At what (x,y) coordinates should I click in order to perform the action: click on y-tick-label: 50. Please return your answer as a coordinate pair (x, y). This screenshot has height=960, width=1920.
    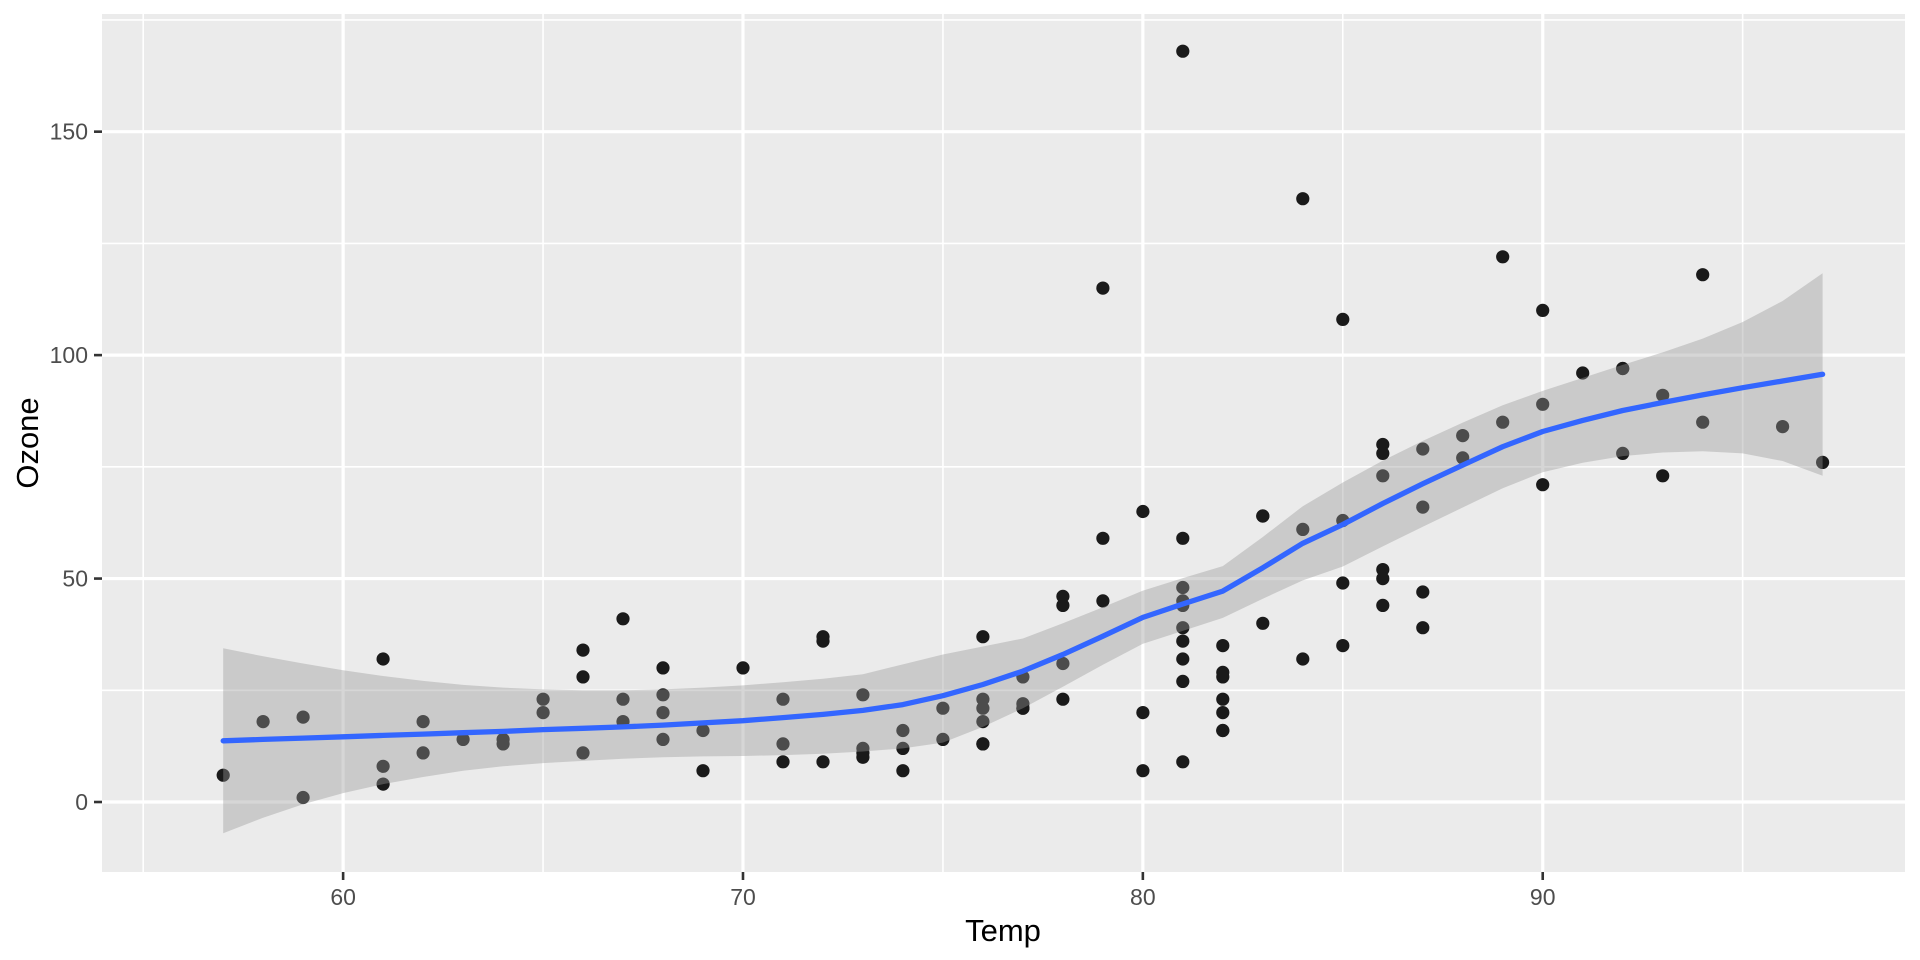
    Looking at the image, I should click on (75, 579).